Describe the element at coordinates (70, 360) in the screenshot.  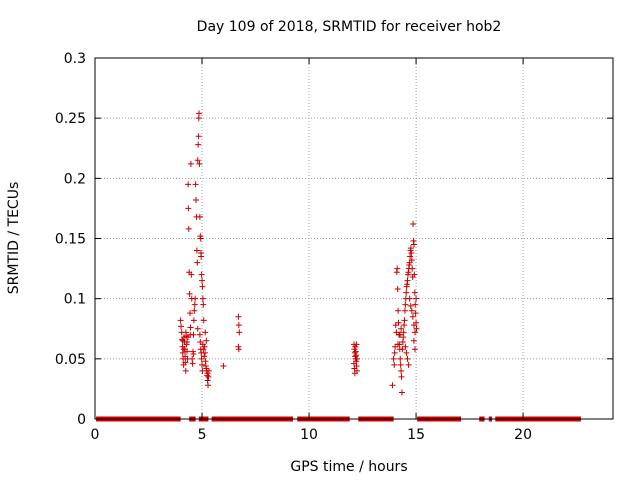
I see `y-tick-label: 0.05` at that location.